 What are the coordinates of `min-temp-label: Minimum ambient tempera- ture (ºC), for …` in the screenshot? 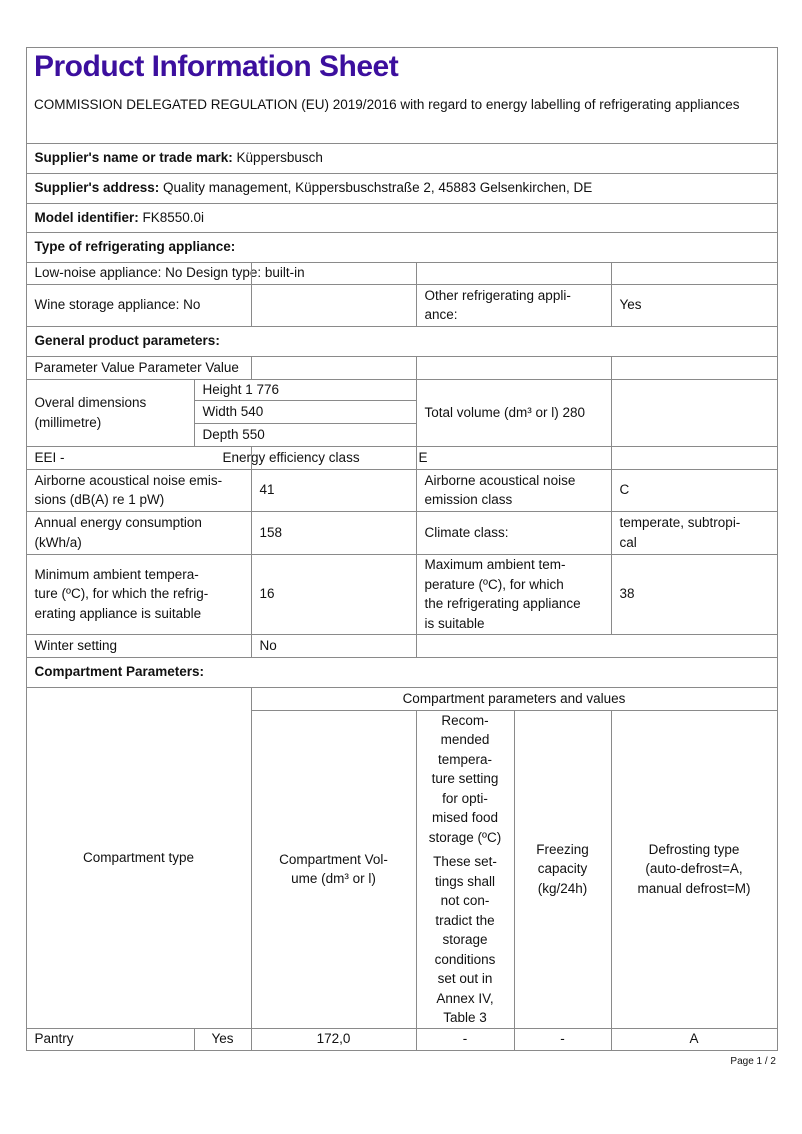 It's located at (138, 594).